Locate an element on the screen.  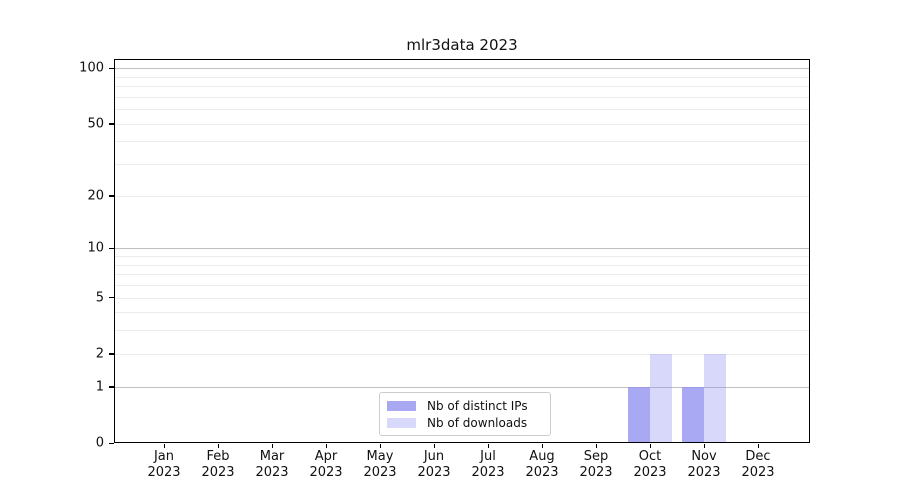
x-tick-jul-2023 is located at coordinates (488, 446).